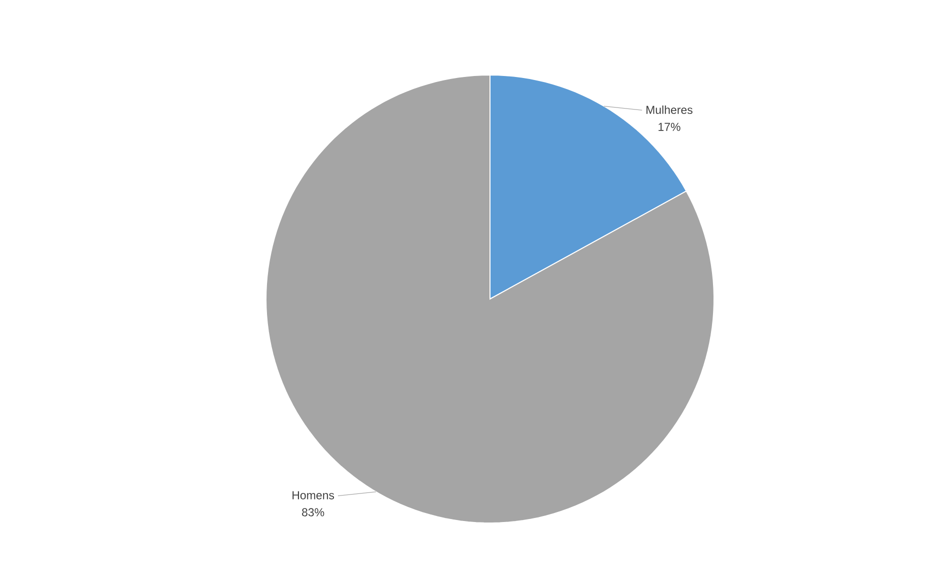  What do you see at coordinates (313, 512) in the screenshot?
I see `data-label: 83%` at bounding box center [313, 512].